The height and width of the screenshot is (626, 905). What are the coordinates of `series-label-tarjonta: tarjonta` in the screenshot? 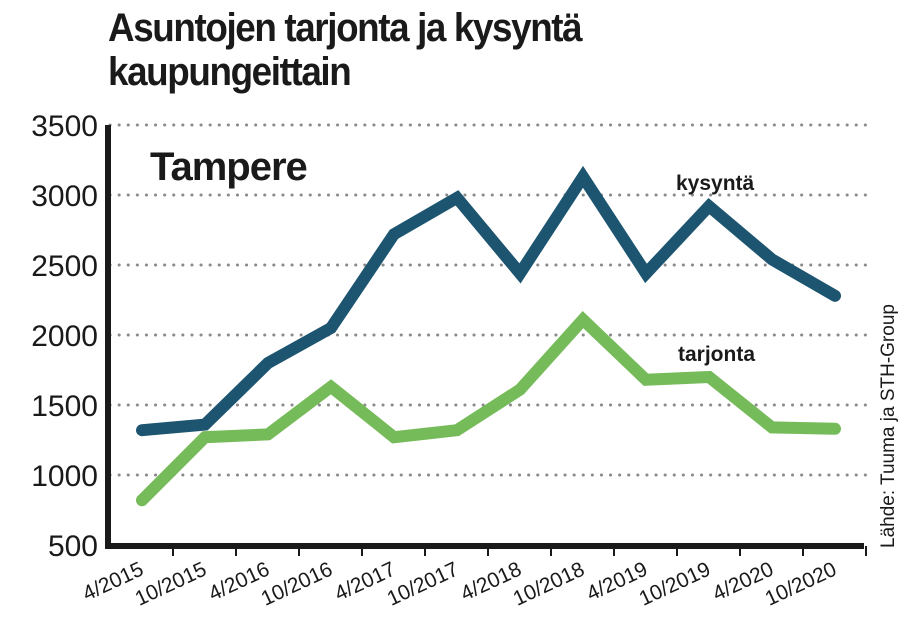 It's located at (716, 354).